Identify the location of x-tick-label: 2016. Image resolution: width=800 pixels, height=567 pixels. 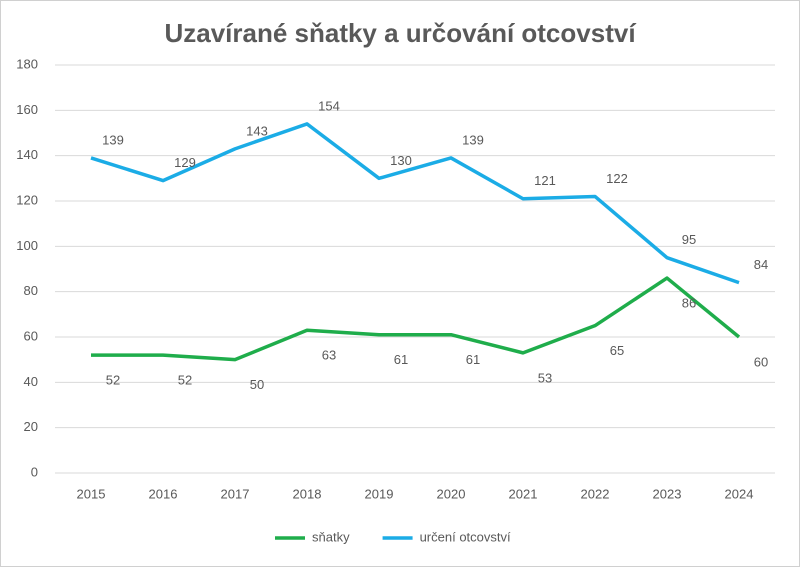
(163, 493).